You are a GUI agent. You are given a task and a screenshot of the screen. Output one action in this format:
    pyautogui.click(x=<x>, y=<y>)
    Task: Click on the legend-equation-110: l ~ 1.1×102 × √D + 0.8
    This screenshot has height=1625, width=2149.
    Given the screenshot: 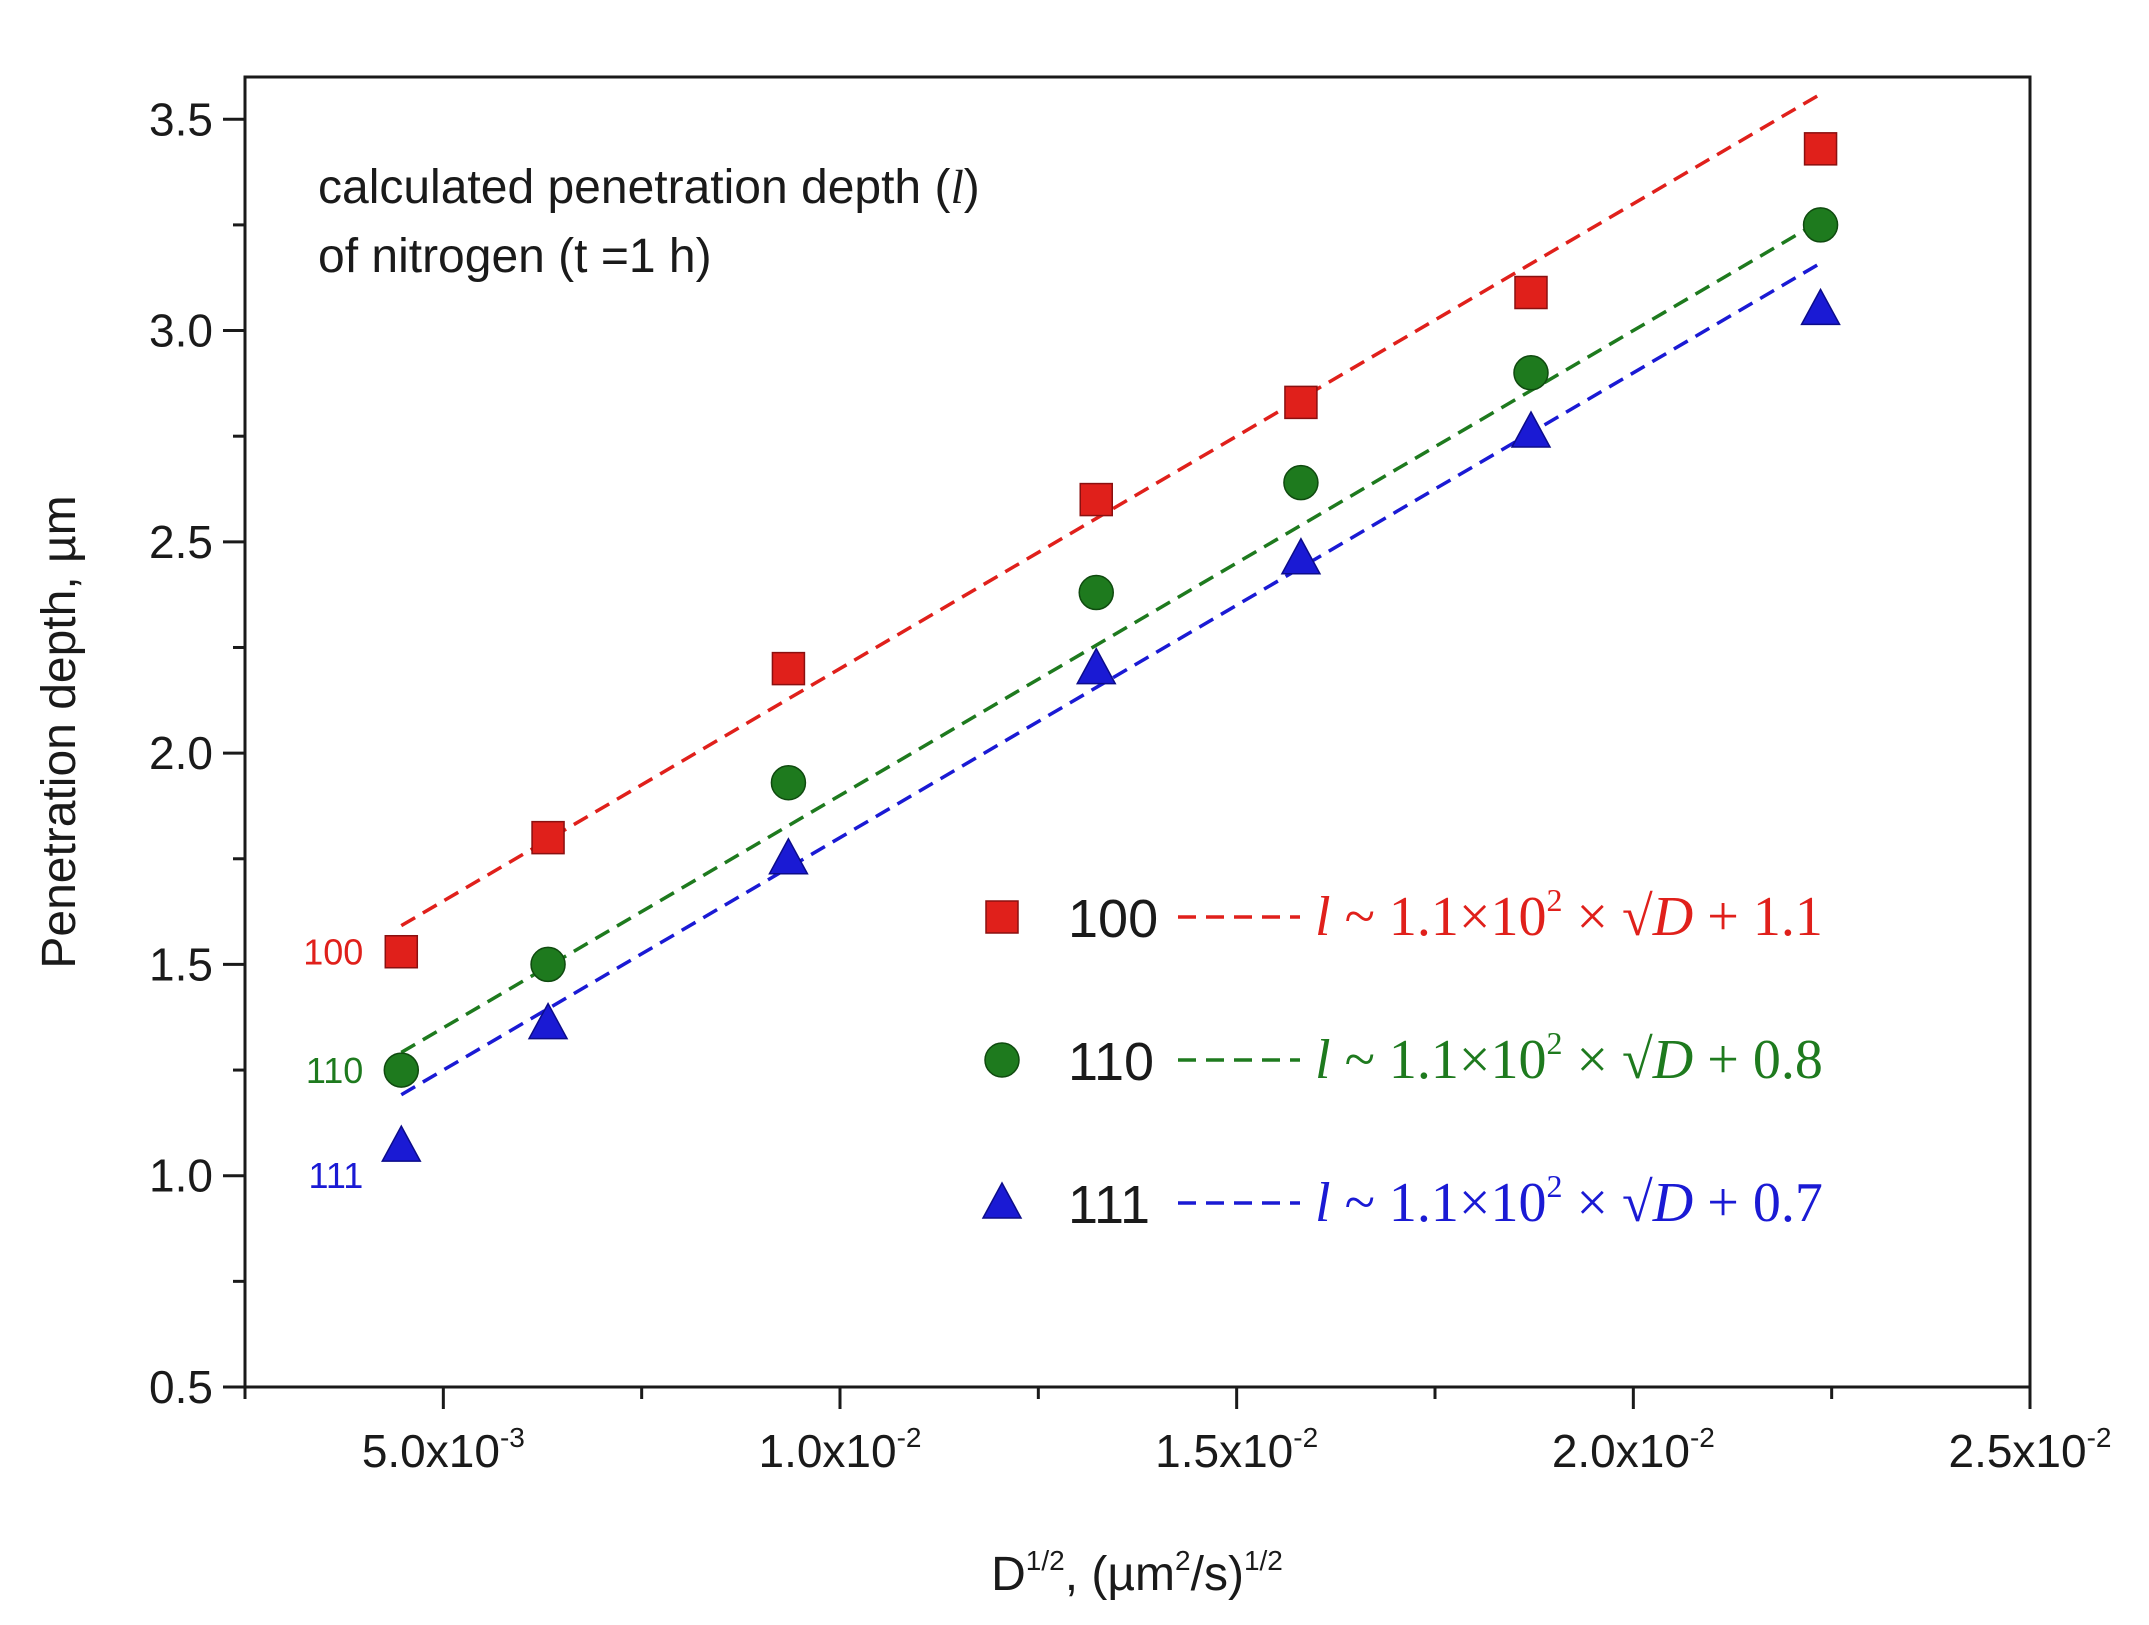 What is the action you would take?
    pyautogui.click(x=1569, y=1058)
    